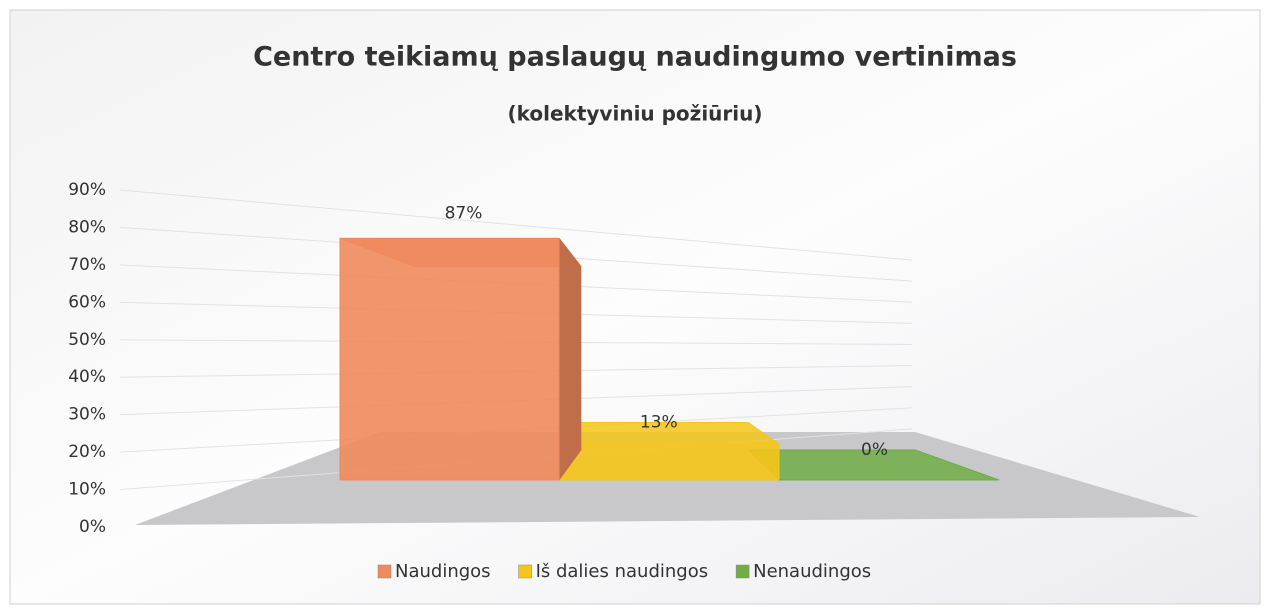  I want to click on grid-line, so click(516, 225).